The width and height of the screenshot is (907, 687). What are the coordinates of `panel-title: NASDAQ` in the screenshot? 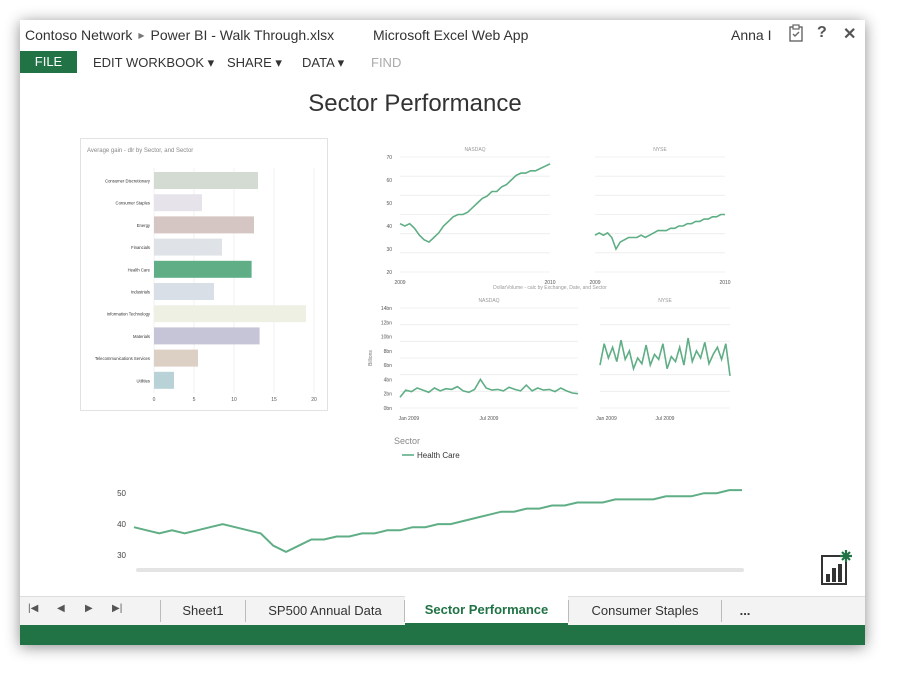 It's located at (488, 301).